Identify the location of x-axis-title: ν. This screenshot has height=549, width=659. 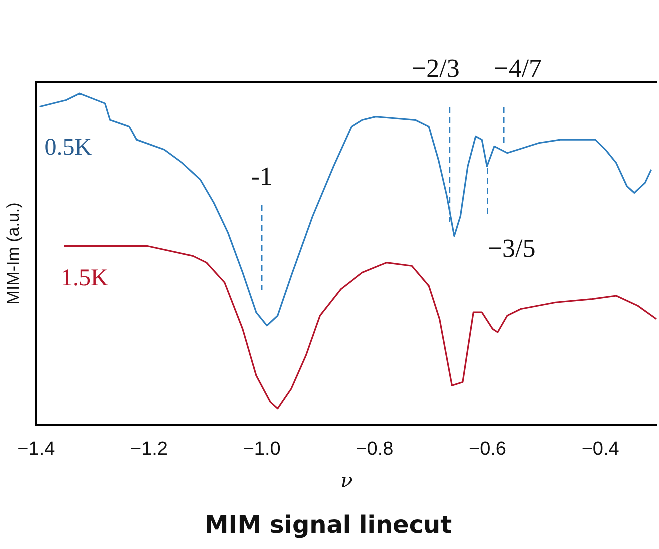
(346, 480).